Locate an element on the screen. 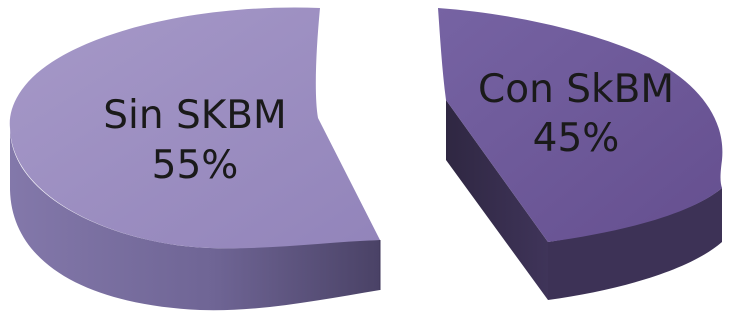  slice-rim-con-skbm is located at coordinates (635, 244).